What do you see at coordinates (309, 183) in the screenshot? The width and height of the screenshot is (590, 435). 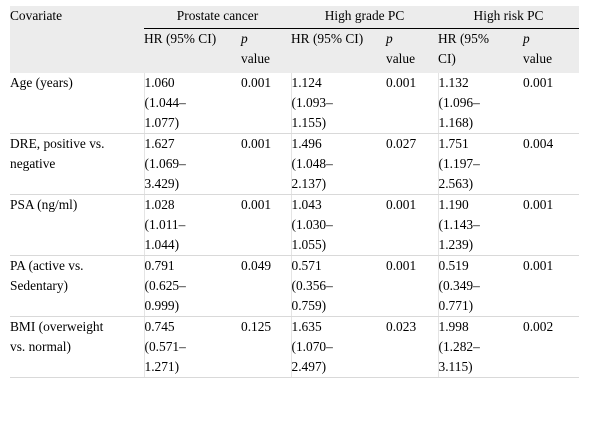 I see `hr-text: 2.137)` at bounding box center [309, 183].